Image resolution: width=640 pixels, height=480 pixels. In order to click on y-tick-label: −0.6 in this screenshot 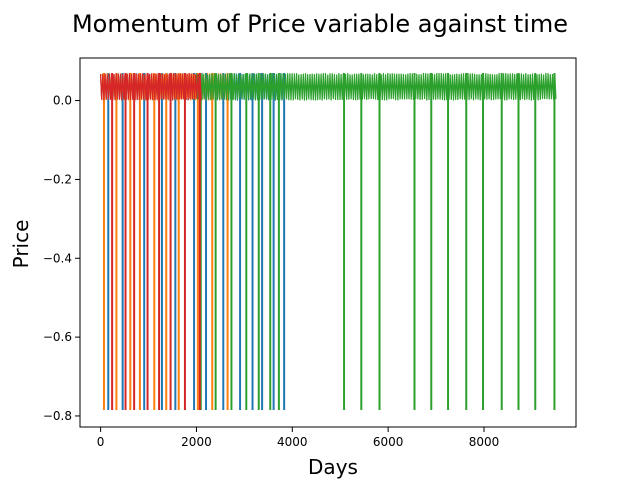, I will do `click(57, 337)`.